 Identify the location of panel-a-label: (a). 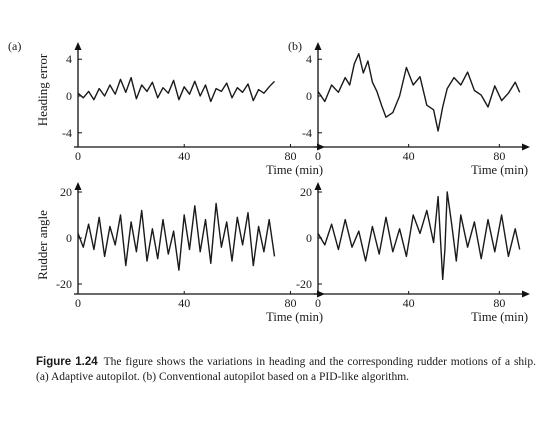
(14, 46).